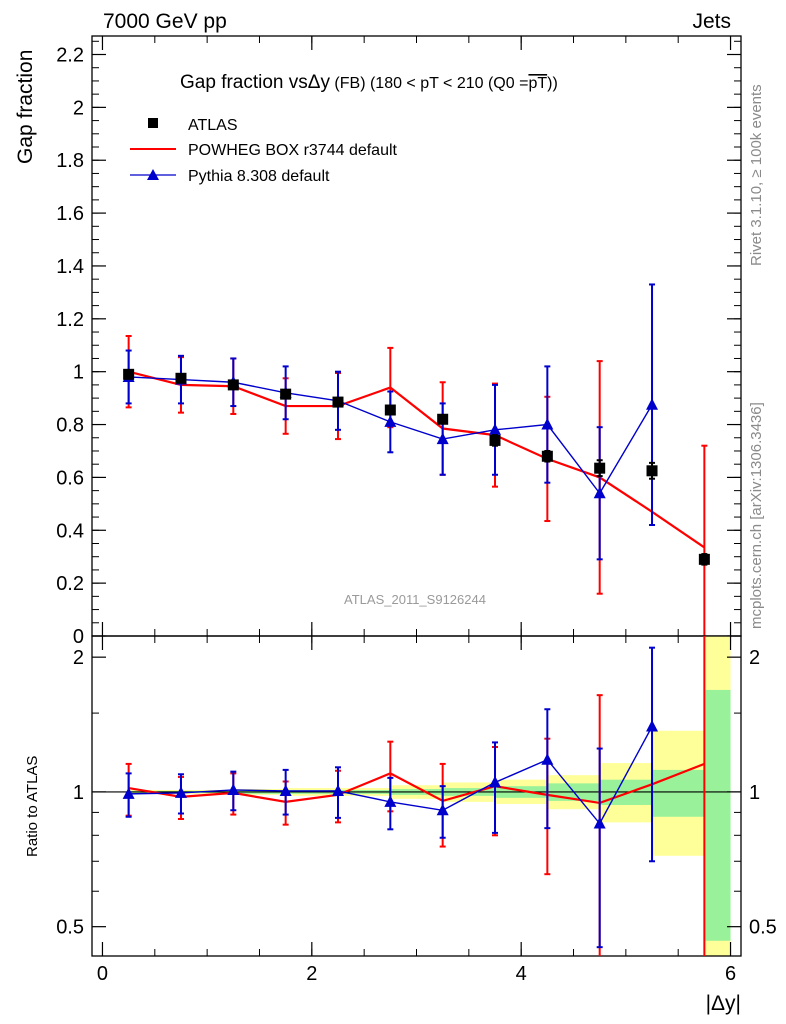  Describe the element at coordinates (416, 783) in the screenshot. I see `ratio-powheg-line` at that location.